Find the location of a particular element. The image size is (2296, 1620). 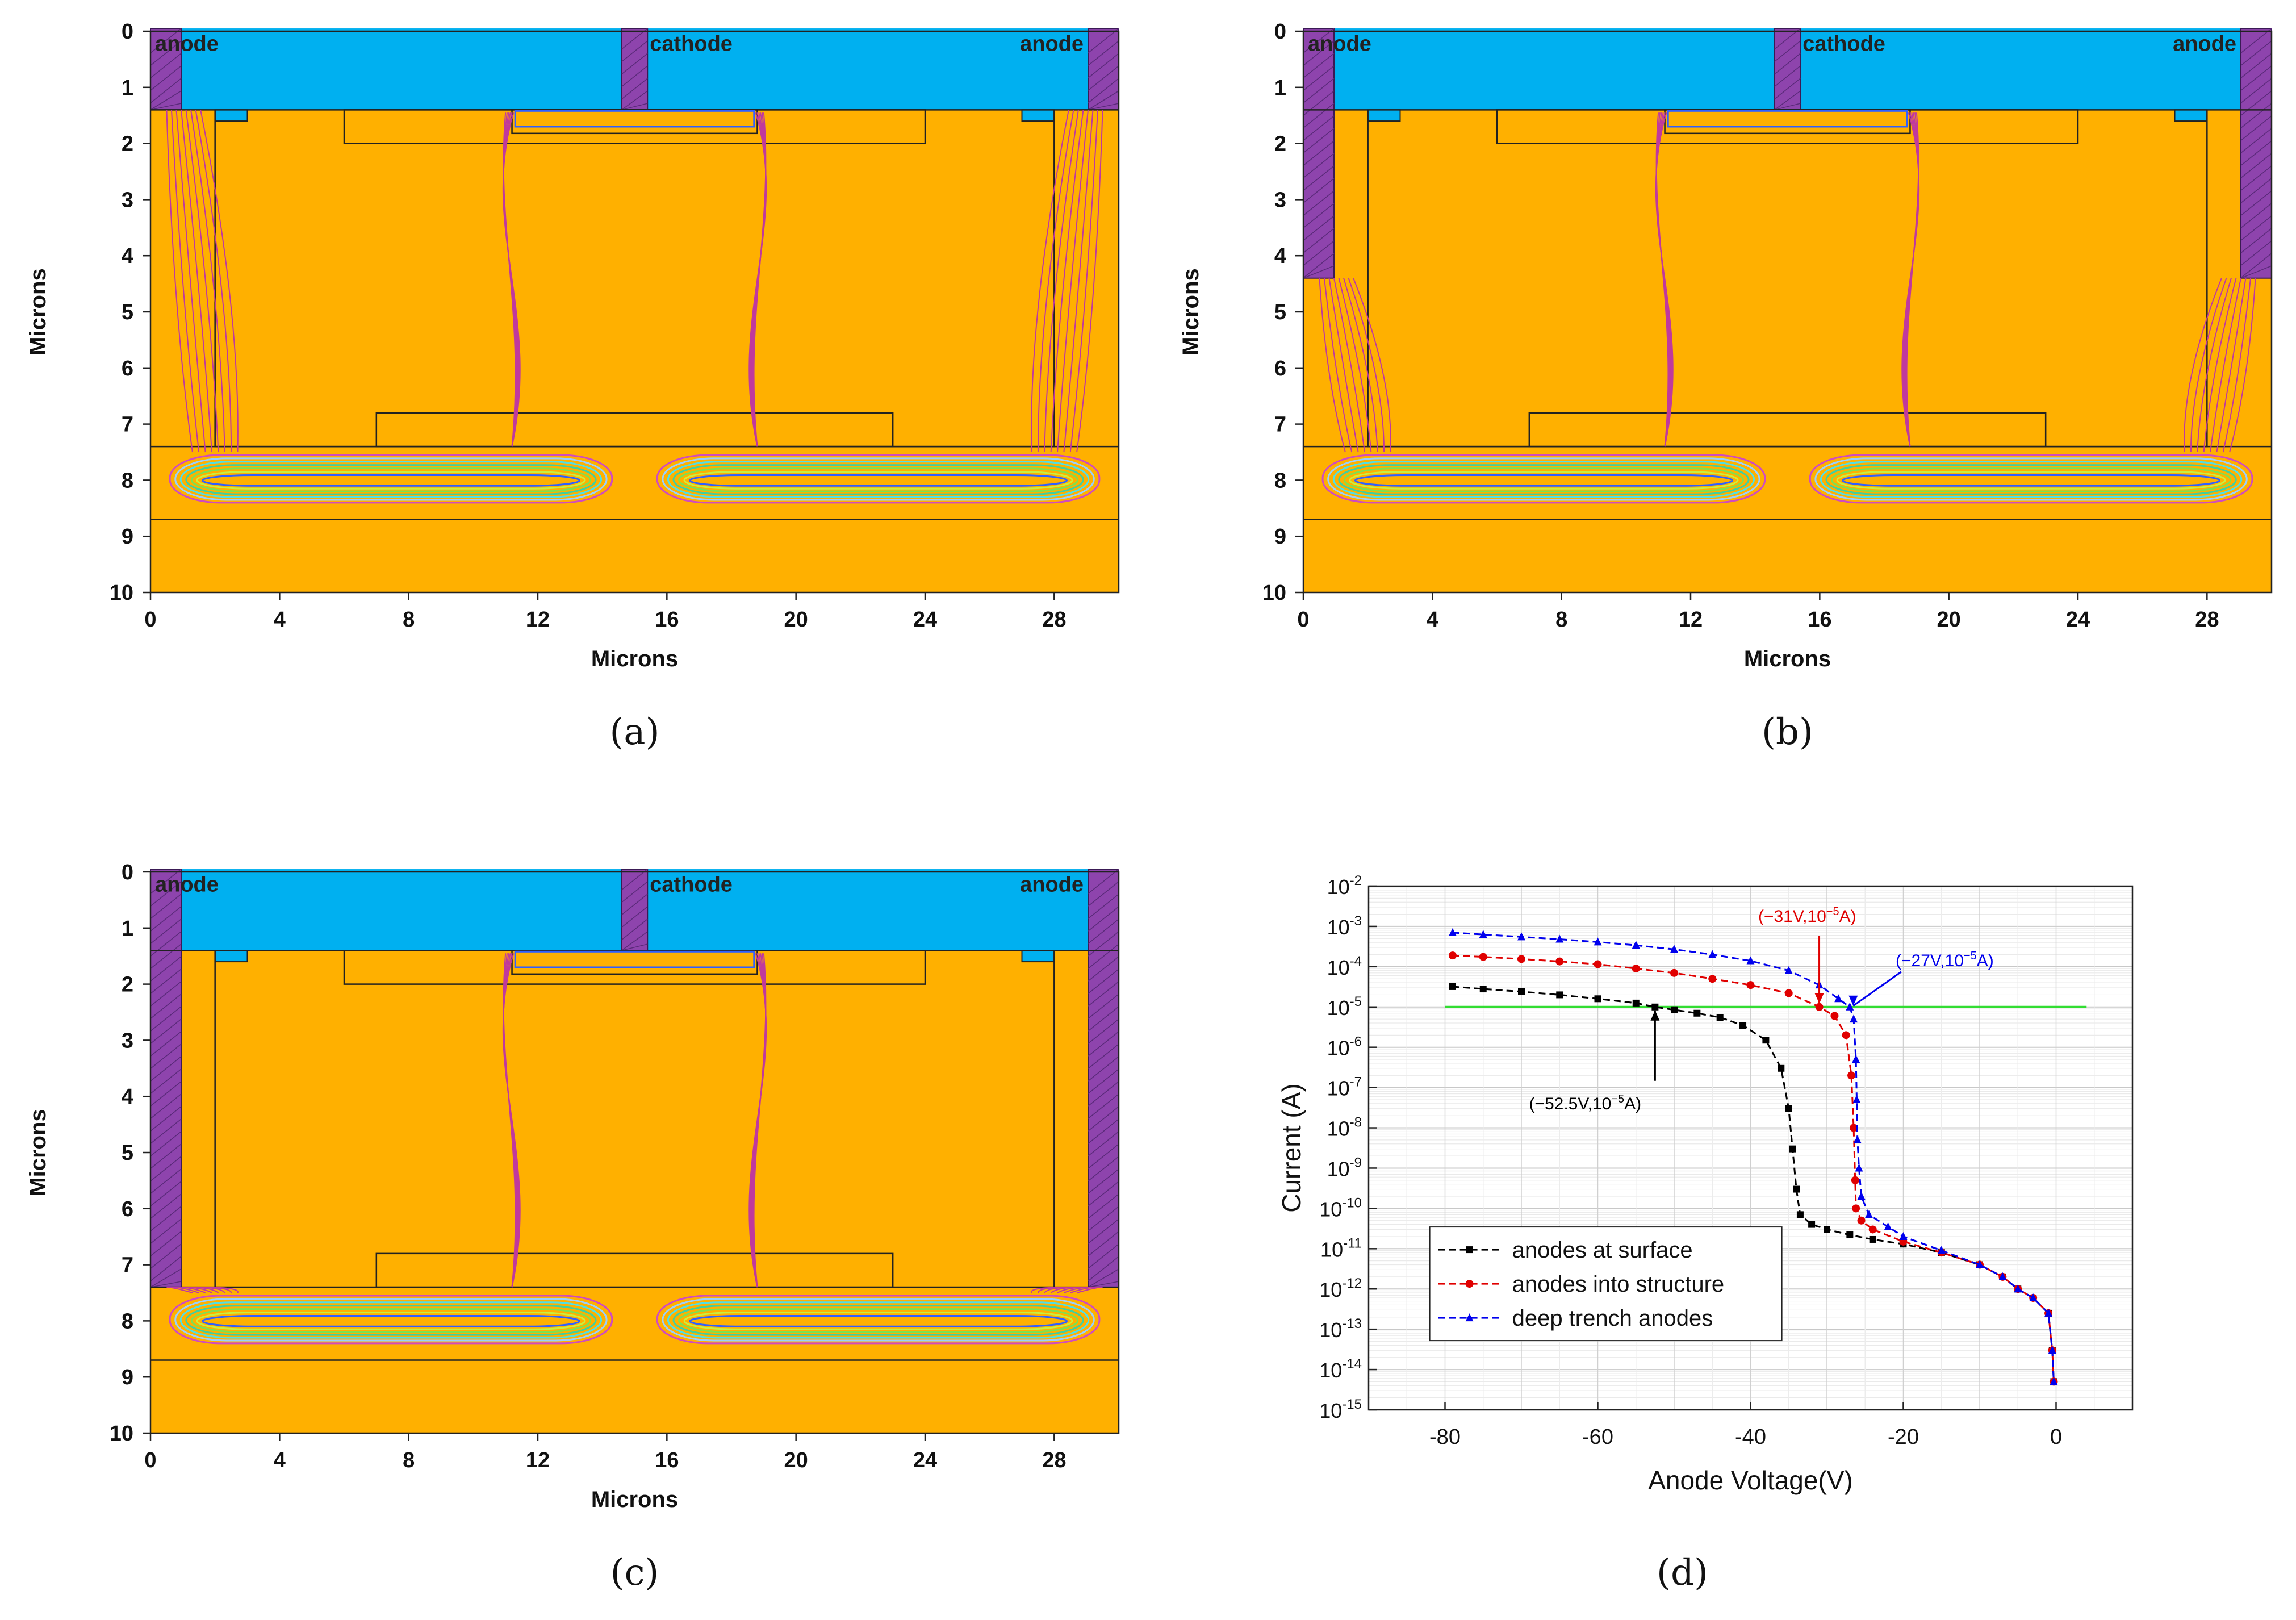

x-axis-label: Anode Voltage(V) is located at coordinates (1750, 1480).